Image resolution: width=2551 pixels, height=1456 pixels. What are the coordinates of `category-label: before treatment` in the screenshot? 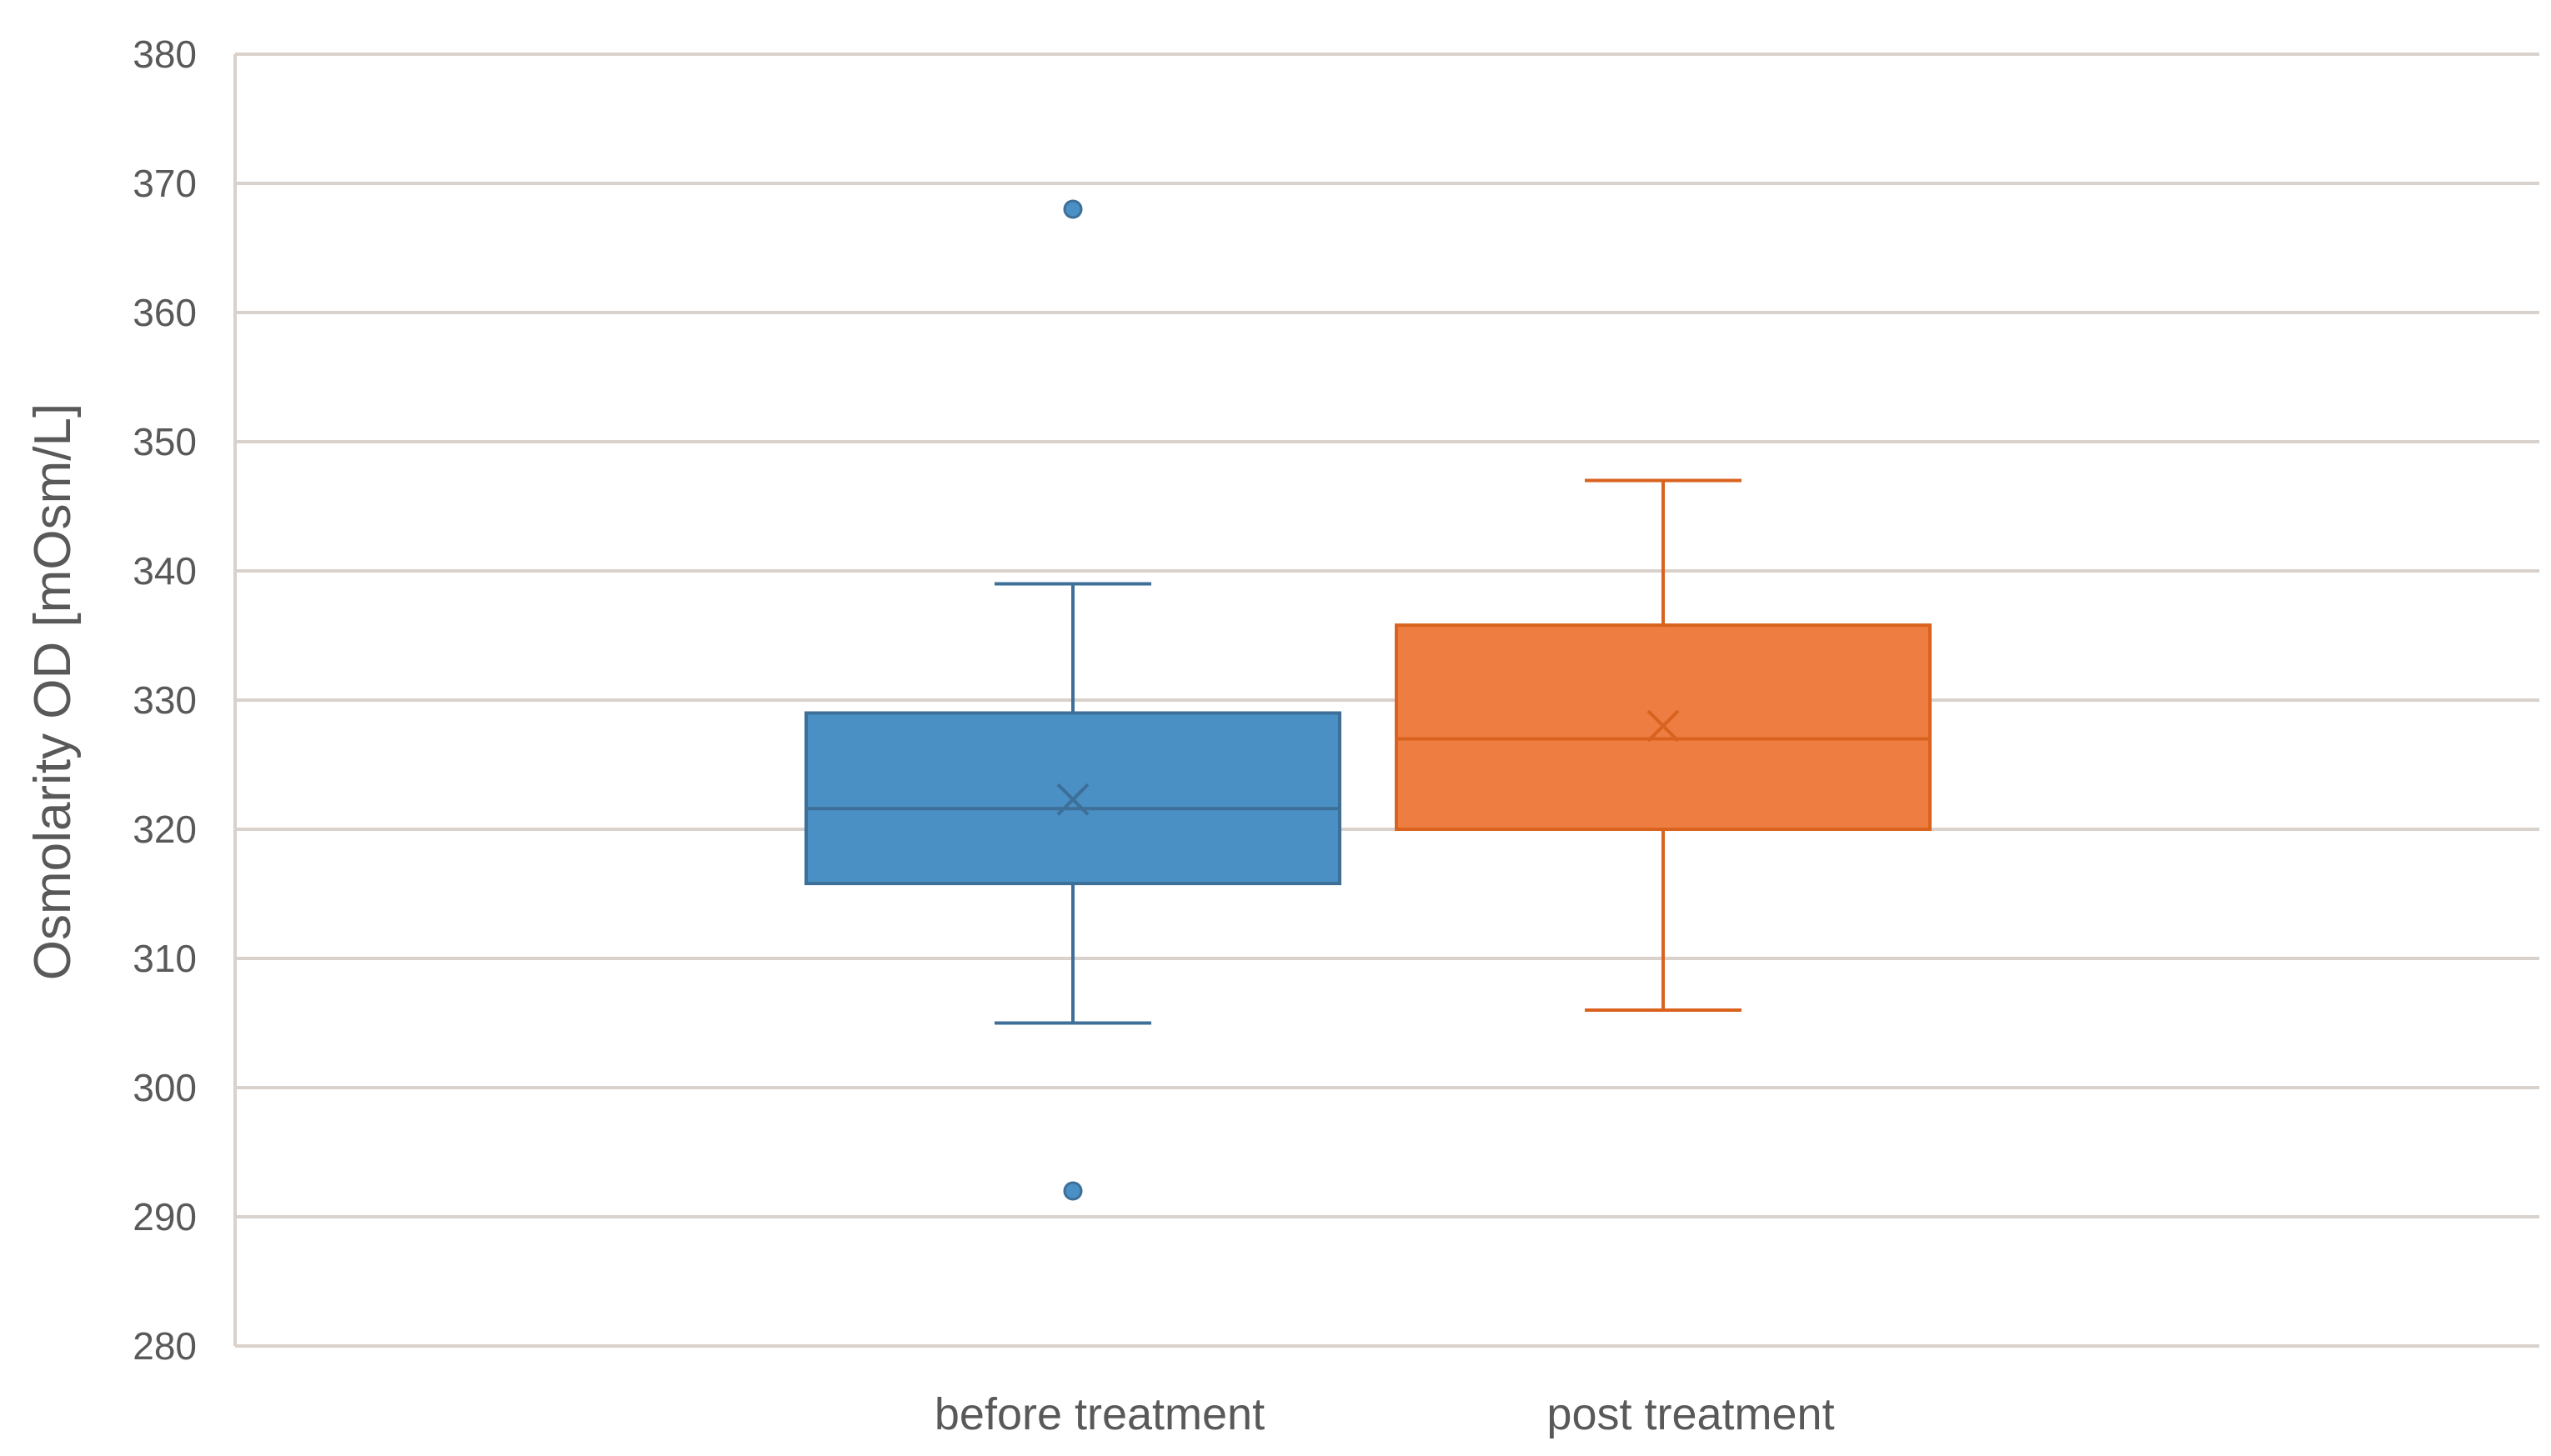 It's located at (1100, 1414).